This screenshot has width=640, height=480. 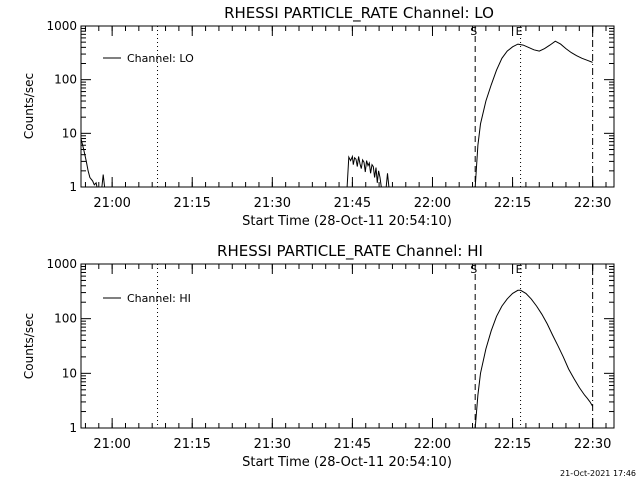 I want to click on chart-title: RHESSI PARTICLE_RATE Channel: LO, so click(x=359, y=13).